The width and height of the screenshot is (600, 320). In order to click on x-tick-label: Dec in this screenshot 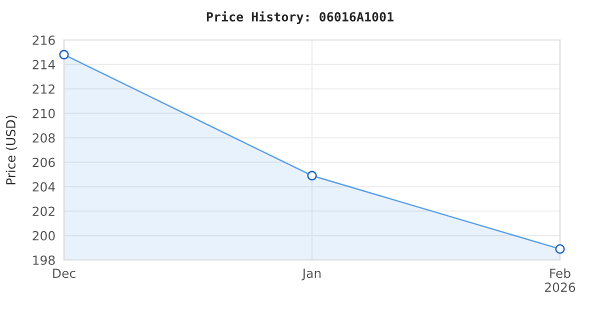, I will do `click(64, 273)`.